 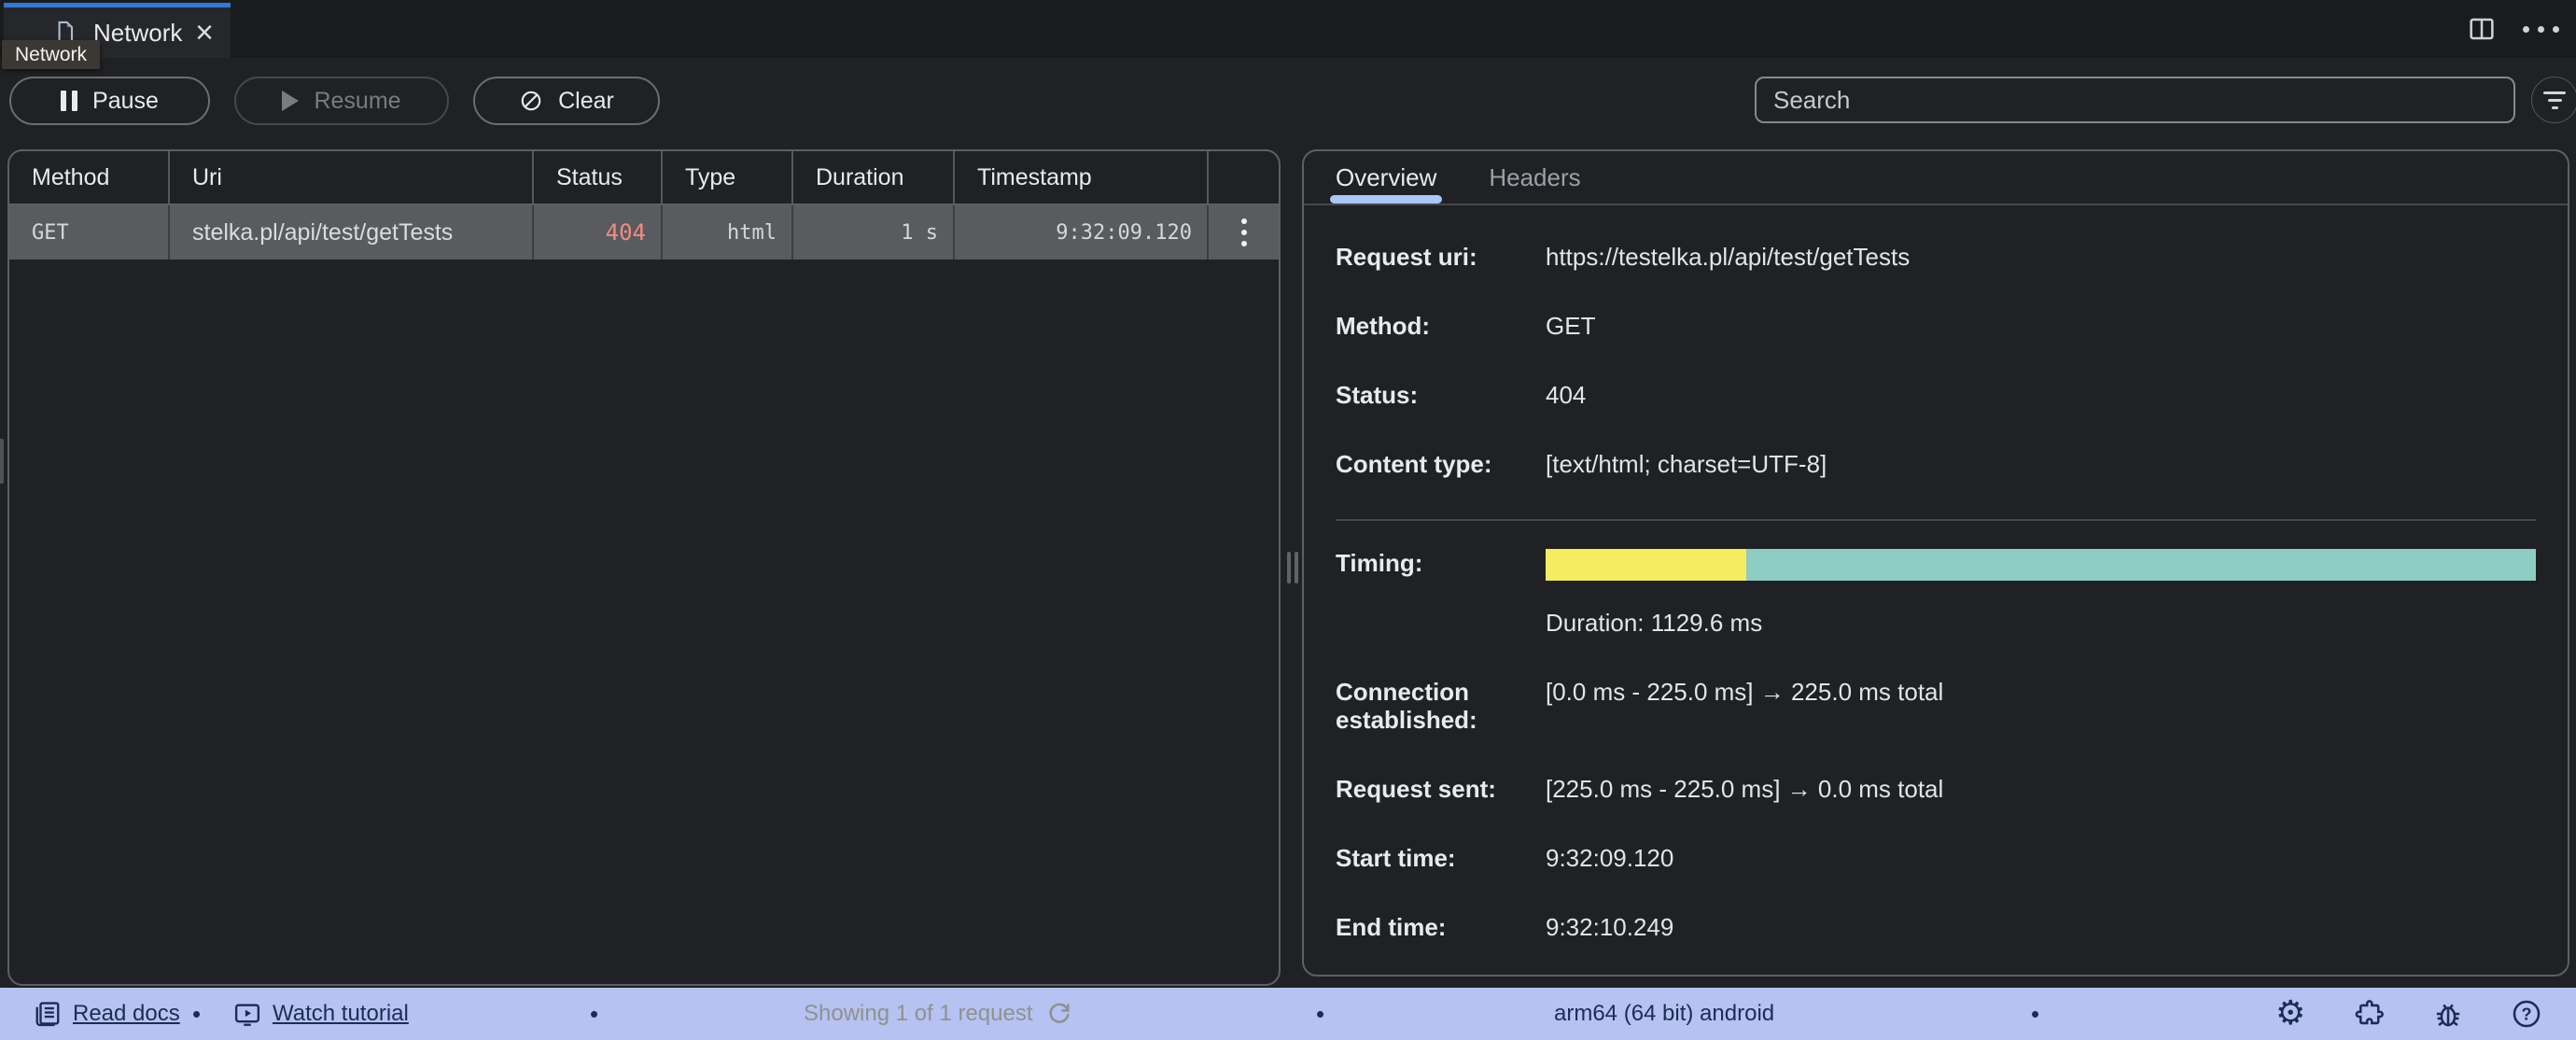 I want to click on content-type-label: Content type:, so click(x=1414, y=464).